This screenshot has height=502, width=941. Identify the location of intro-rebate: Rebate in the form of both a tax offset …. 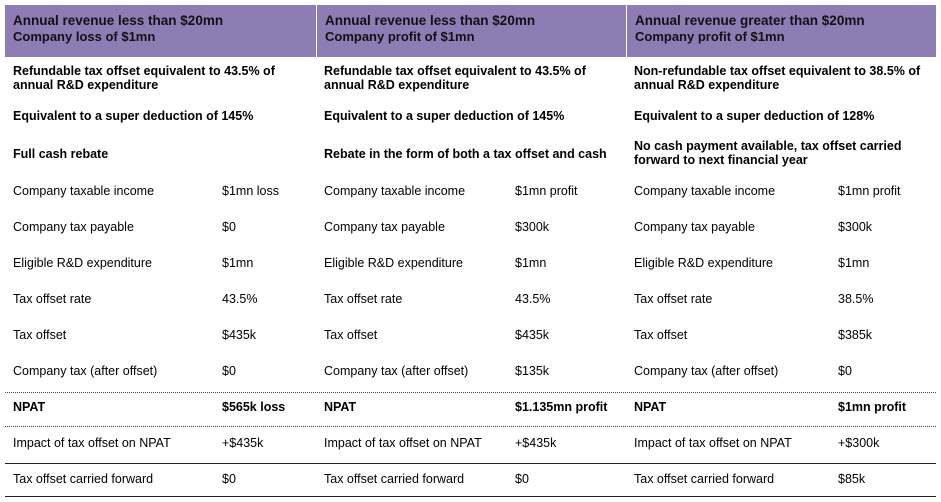
(465, 154).